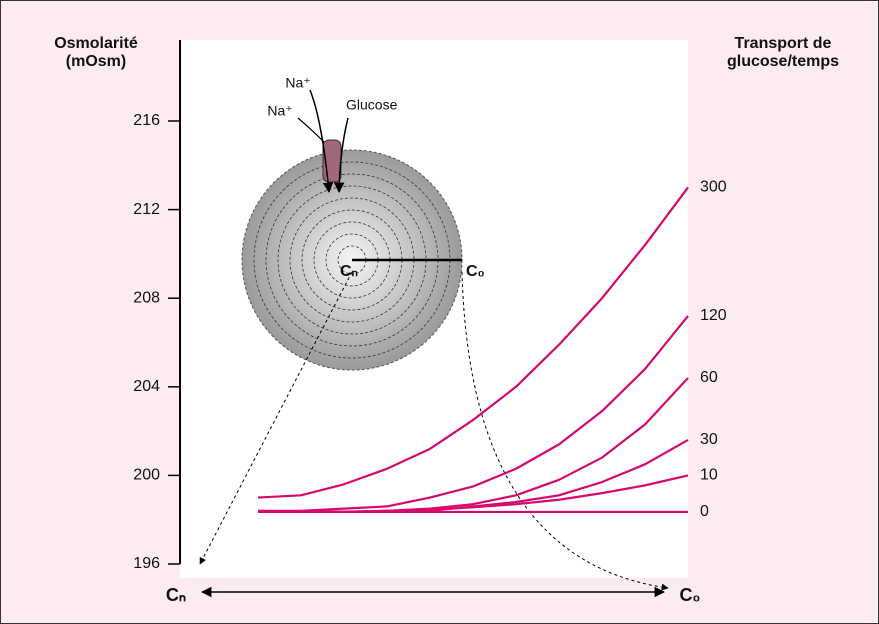 This screenshot has width=879, height=624. I want to click on inset-label: Cₙ, so click(349, 271).